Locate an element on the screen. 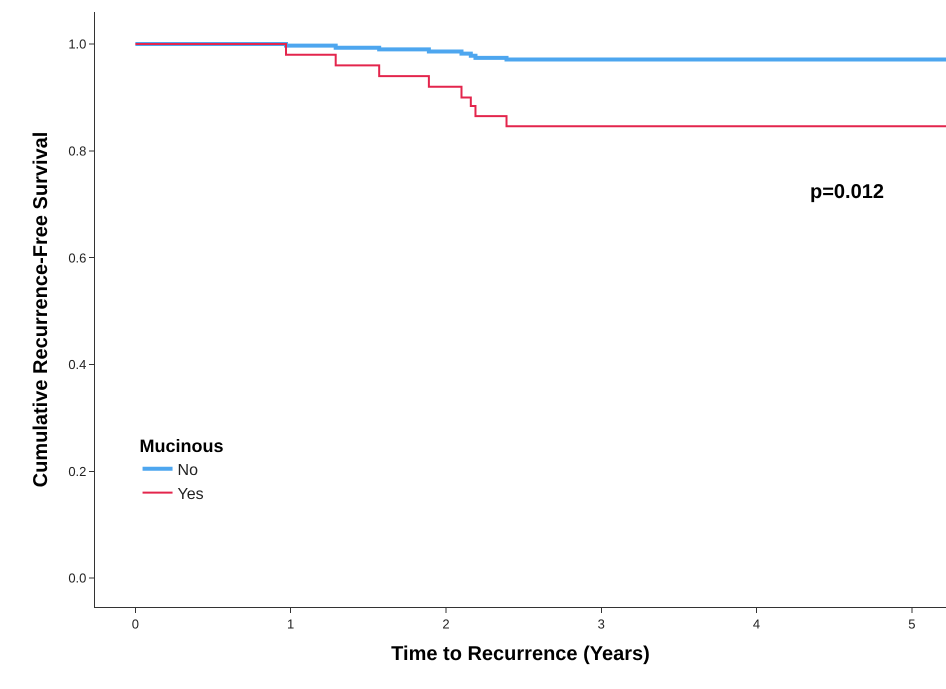 The width and height of the screenshot is (946, 689). y-tick-label: 0.2 is located at coordinates (77, 471).